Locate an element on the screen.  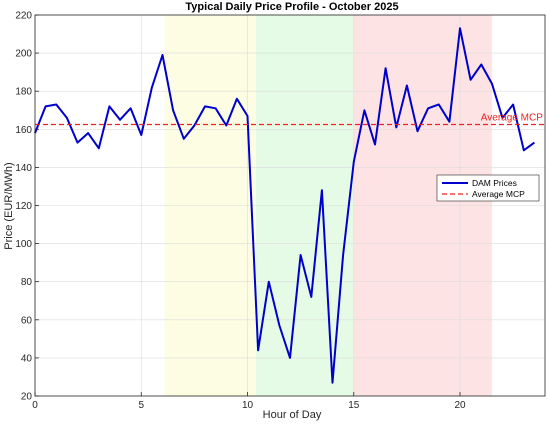
legend: DAM Prices Average MCP is located at coordinates (488, 188).